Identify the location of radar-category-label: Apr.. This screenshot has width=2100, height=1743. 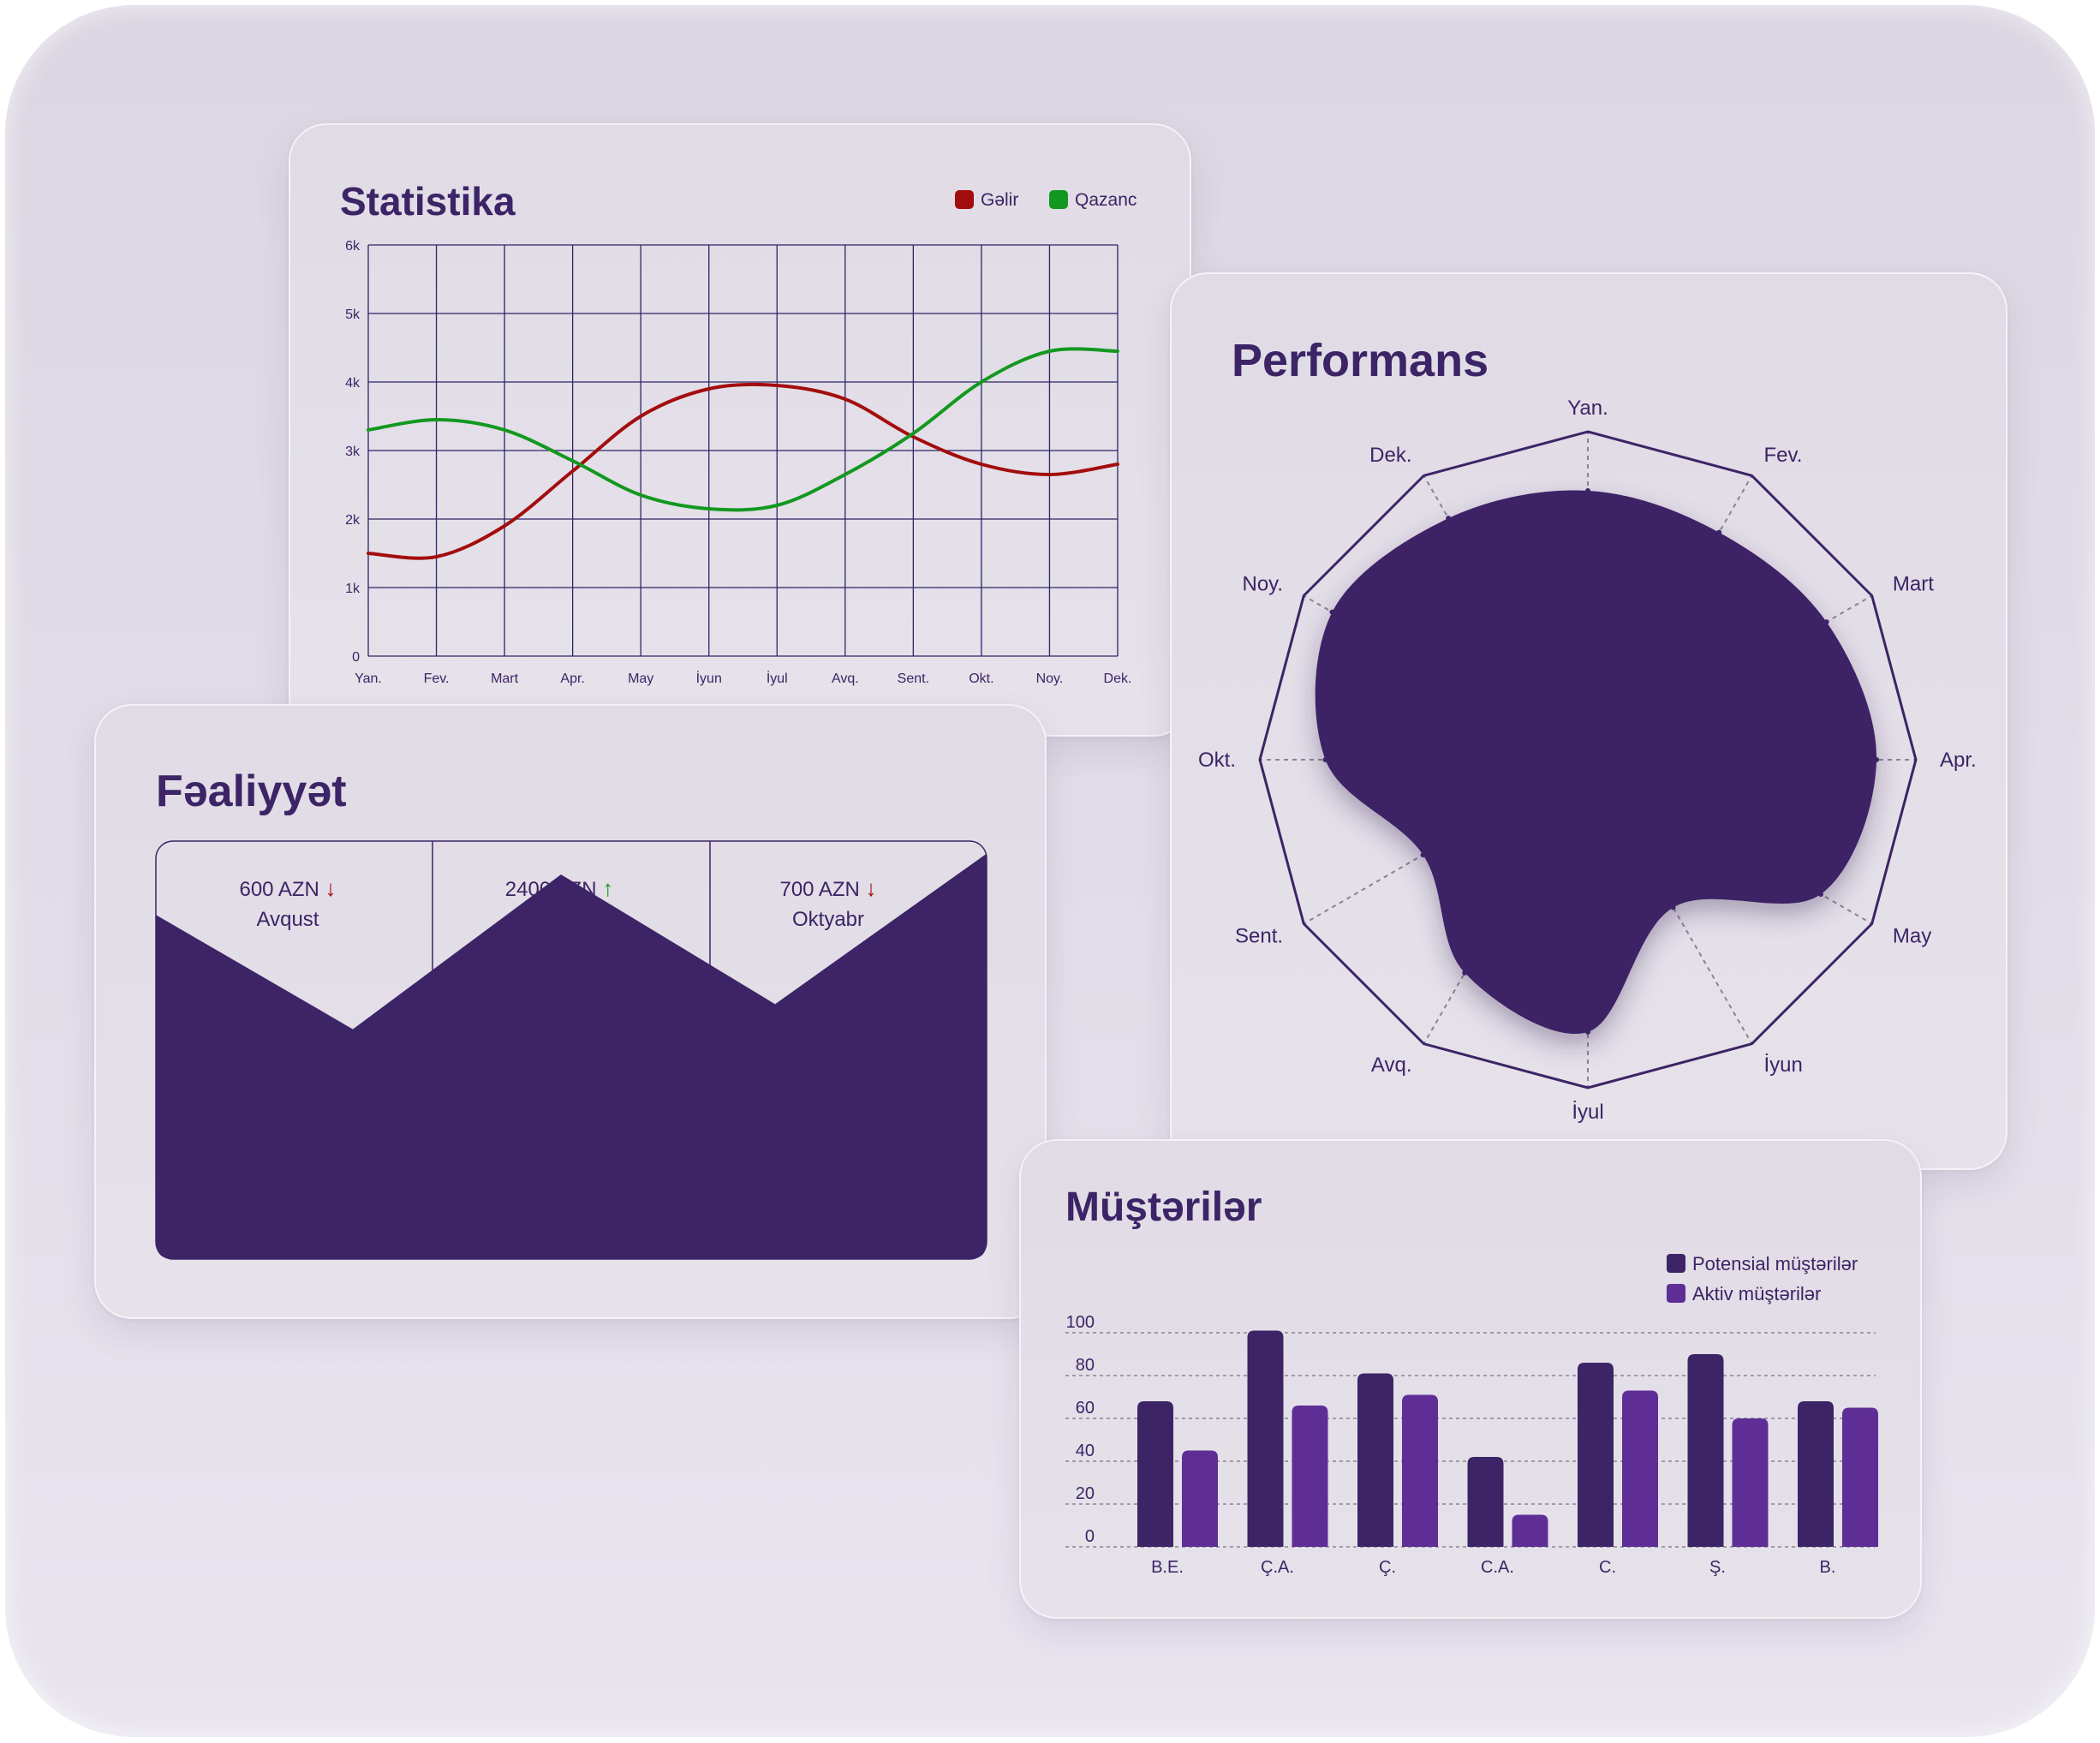
(1958, 760).